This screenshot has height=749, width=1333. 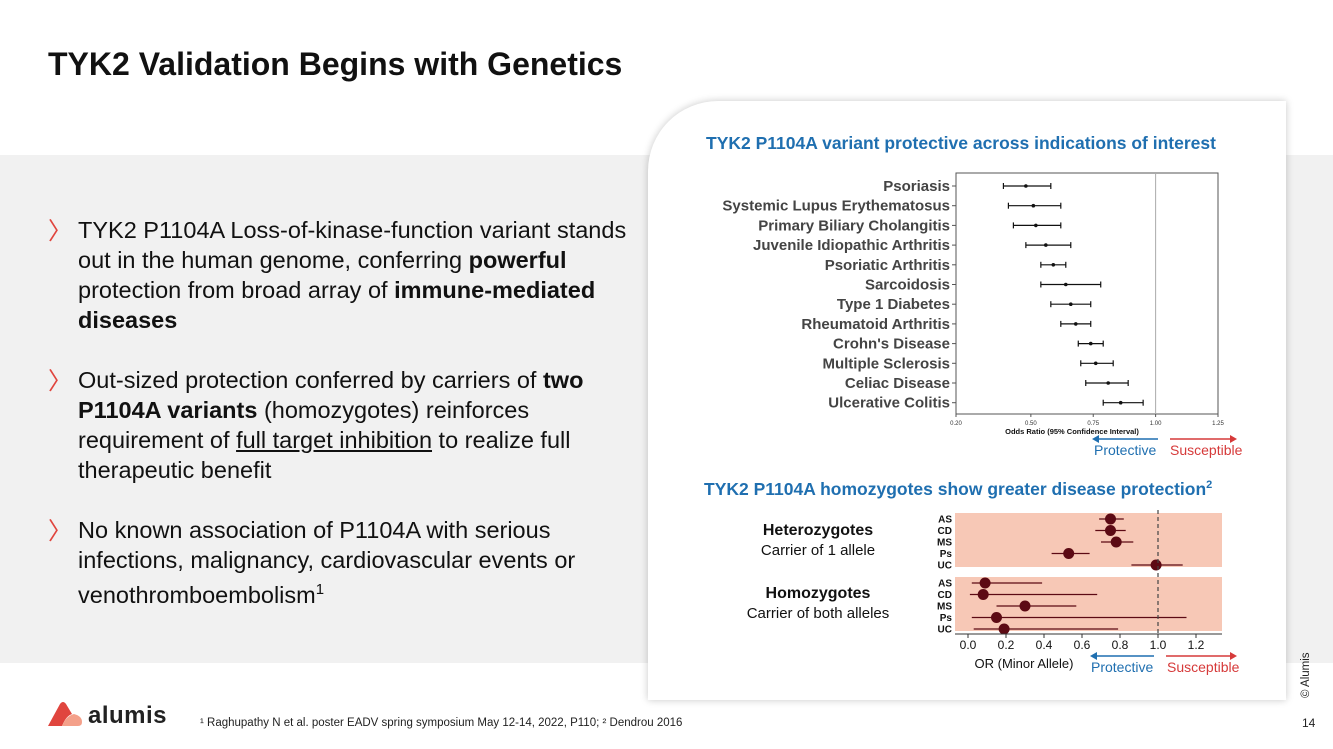 I want to click on page-number: 14, so click(x=1309, y=723).